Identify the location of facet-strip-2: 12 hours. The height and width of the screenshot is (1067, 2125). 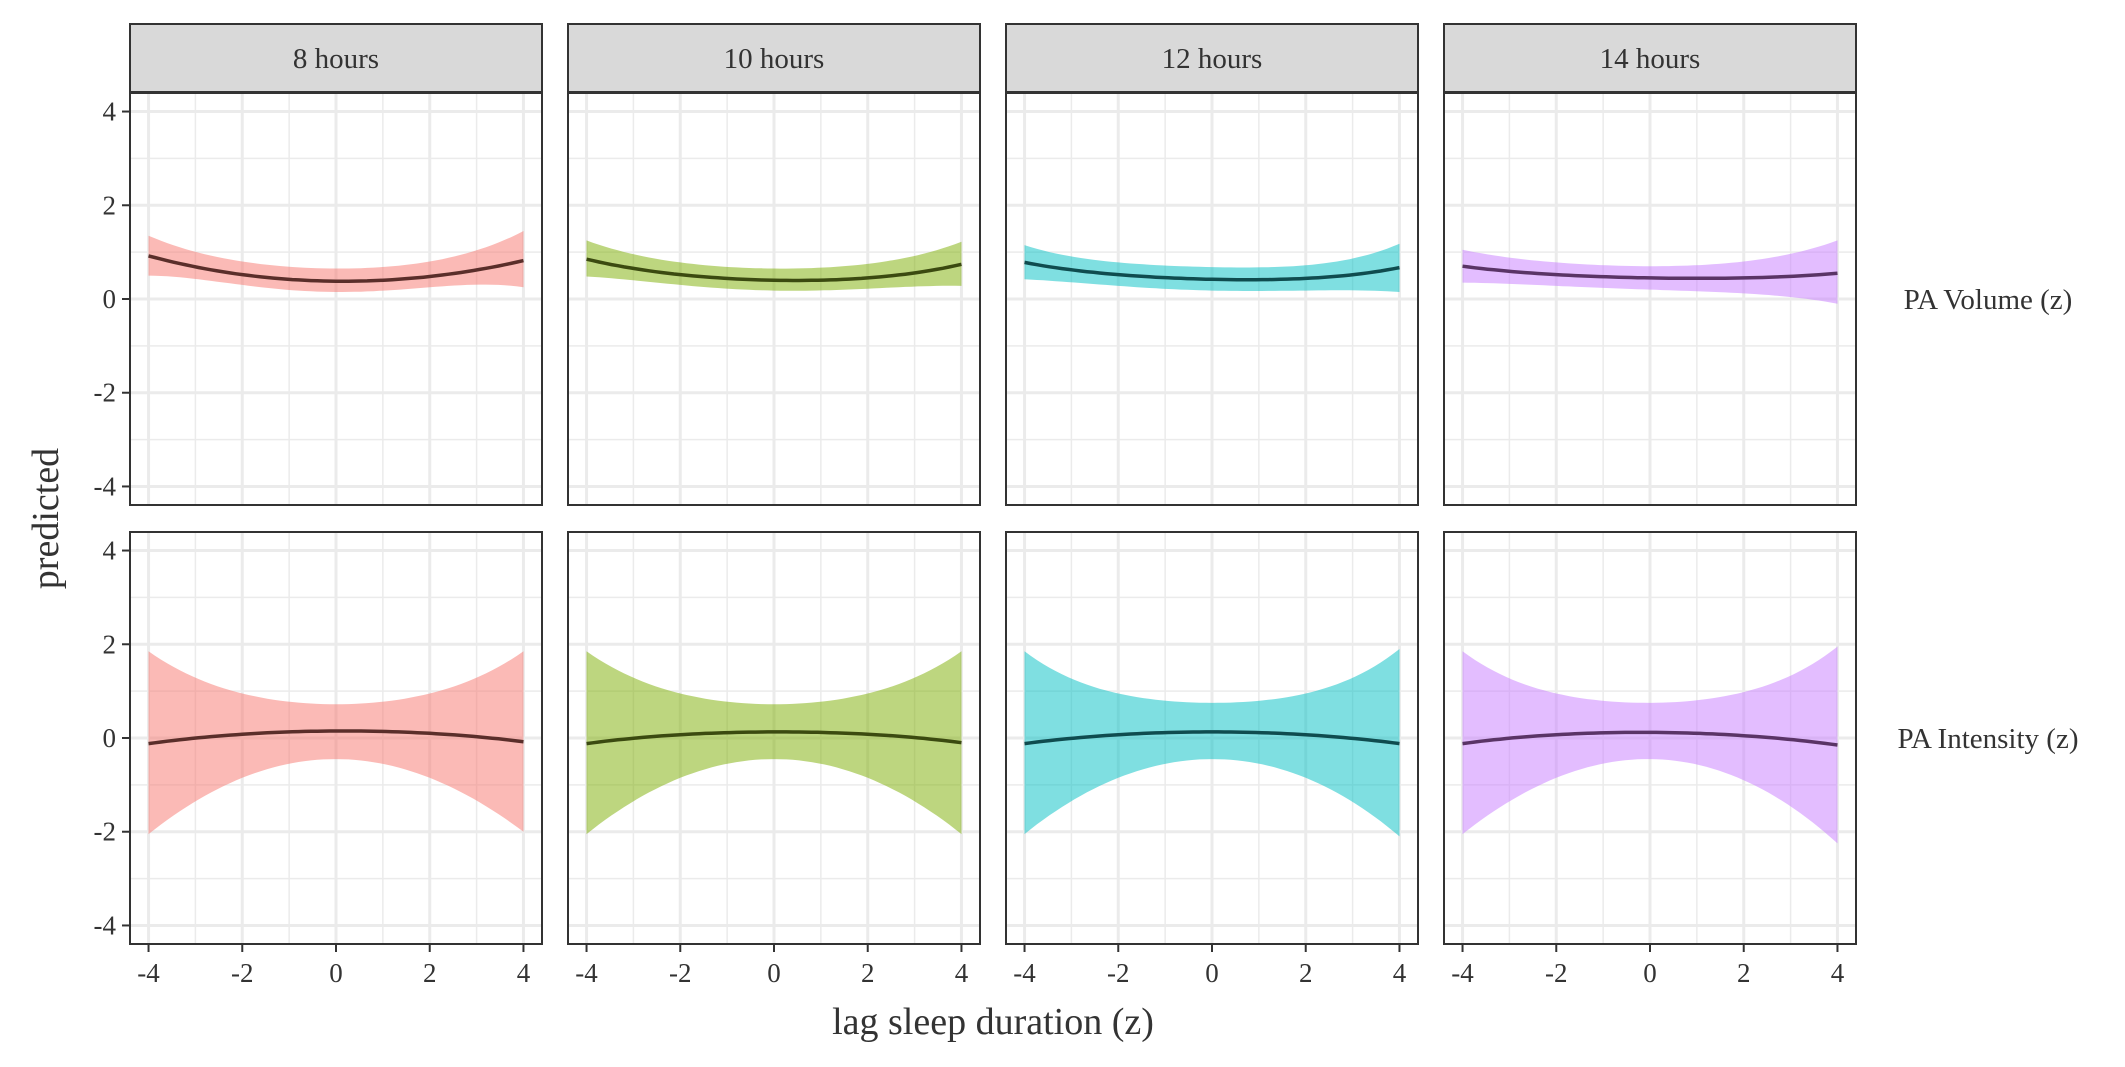
(1212, 58).